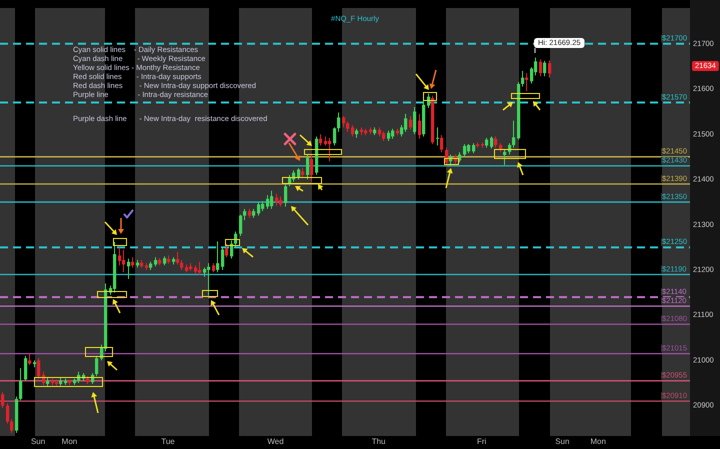  What do you see at coordinates (481, 441) in the screenshot?
I see `x-tick-label: Fri` at bounding box center [481, 441].